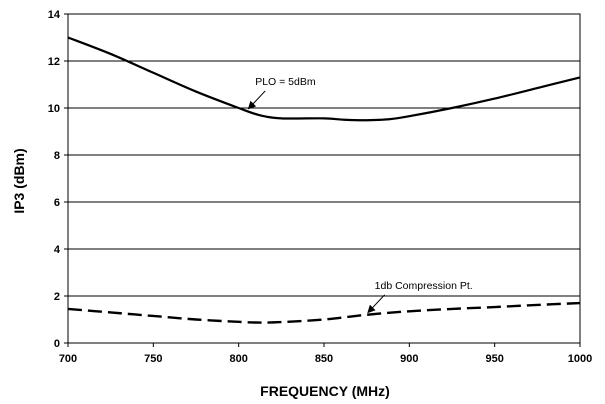 Image resolution: width=605 pixels, height=404 pixels. I want to click on y-tick-label: 4, so click(57, 250).